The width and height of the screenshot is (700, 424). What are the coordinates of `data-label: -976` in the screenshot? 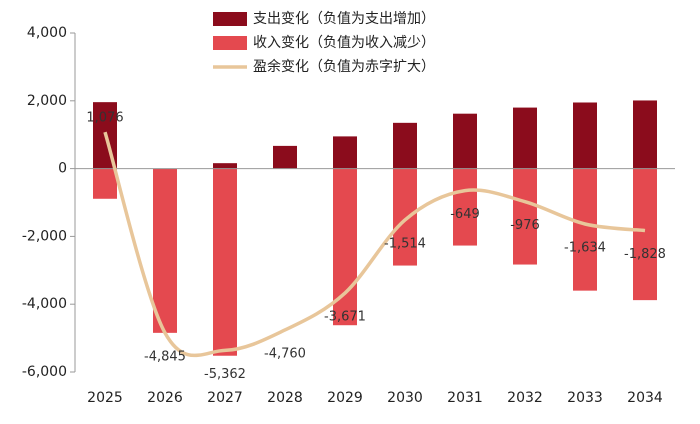 It's located at (525, 225).